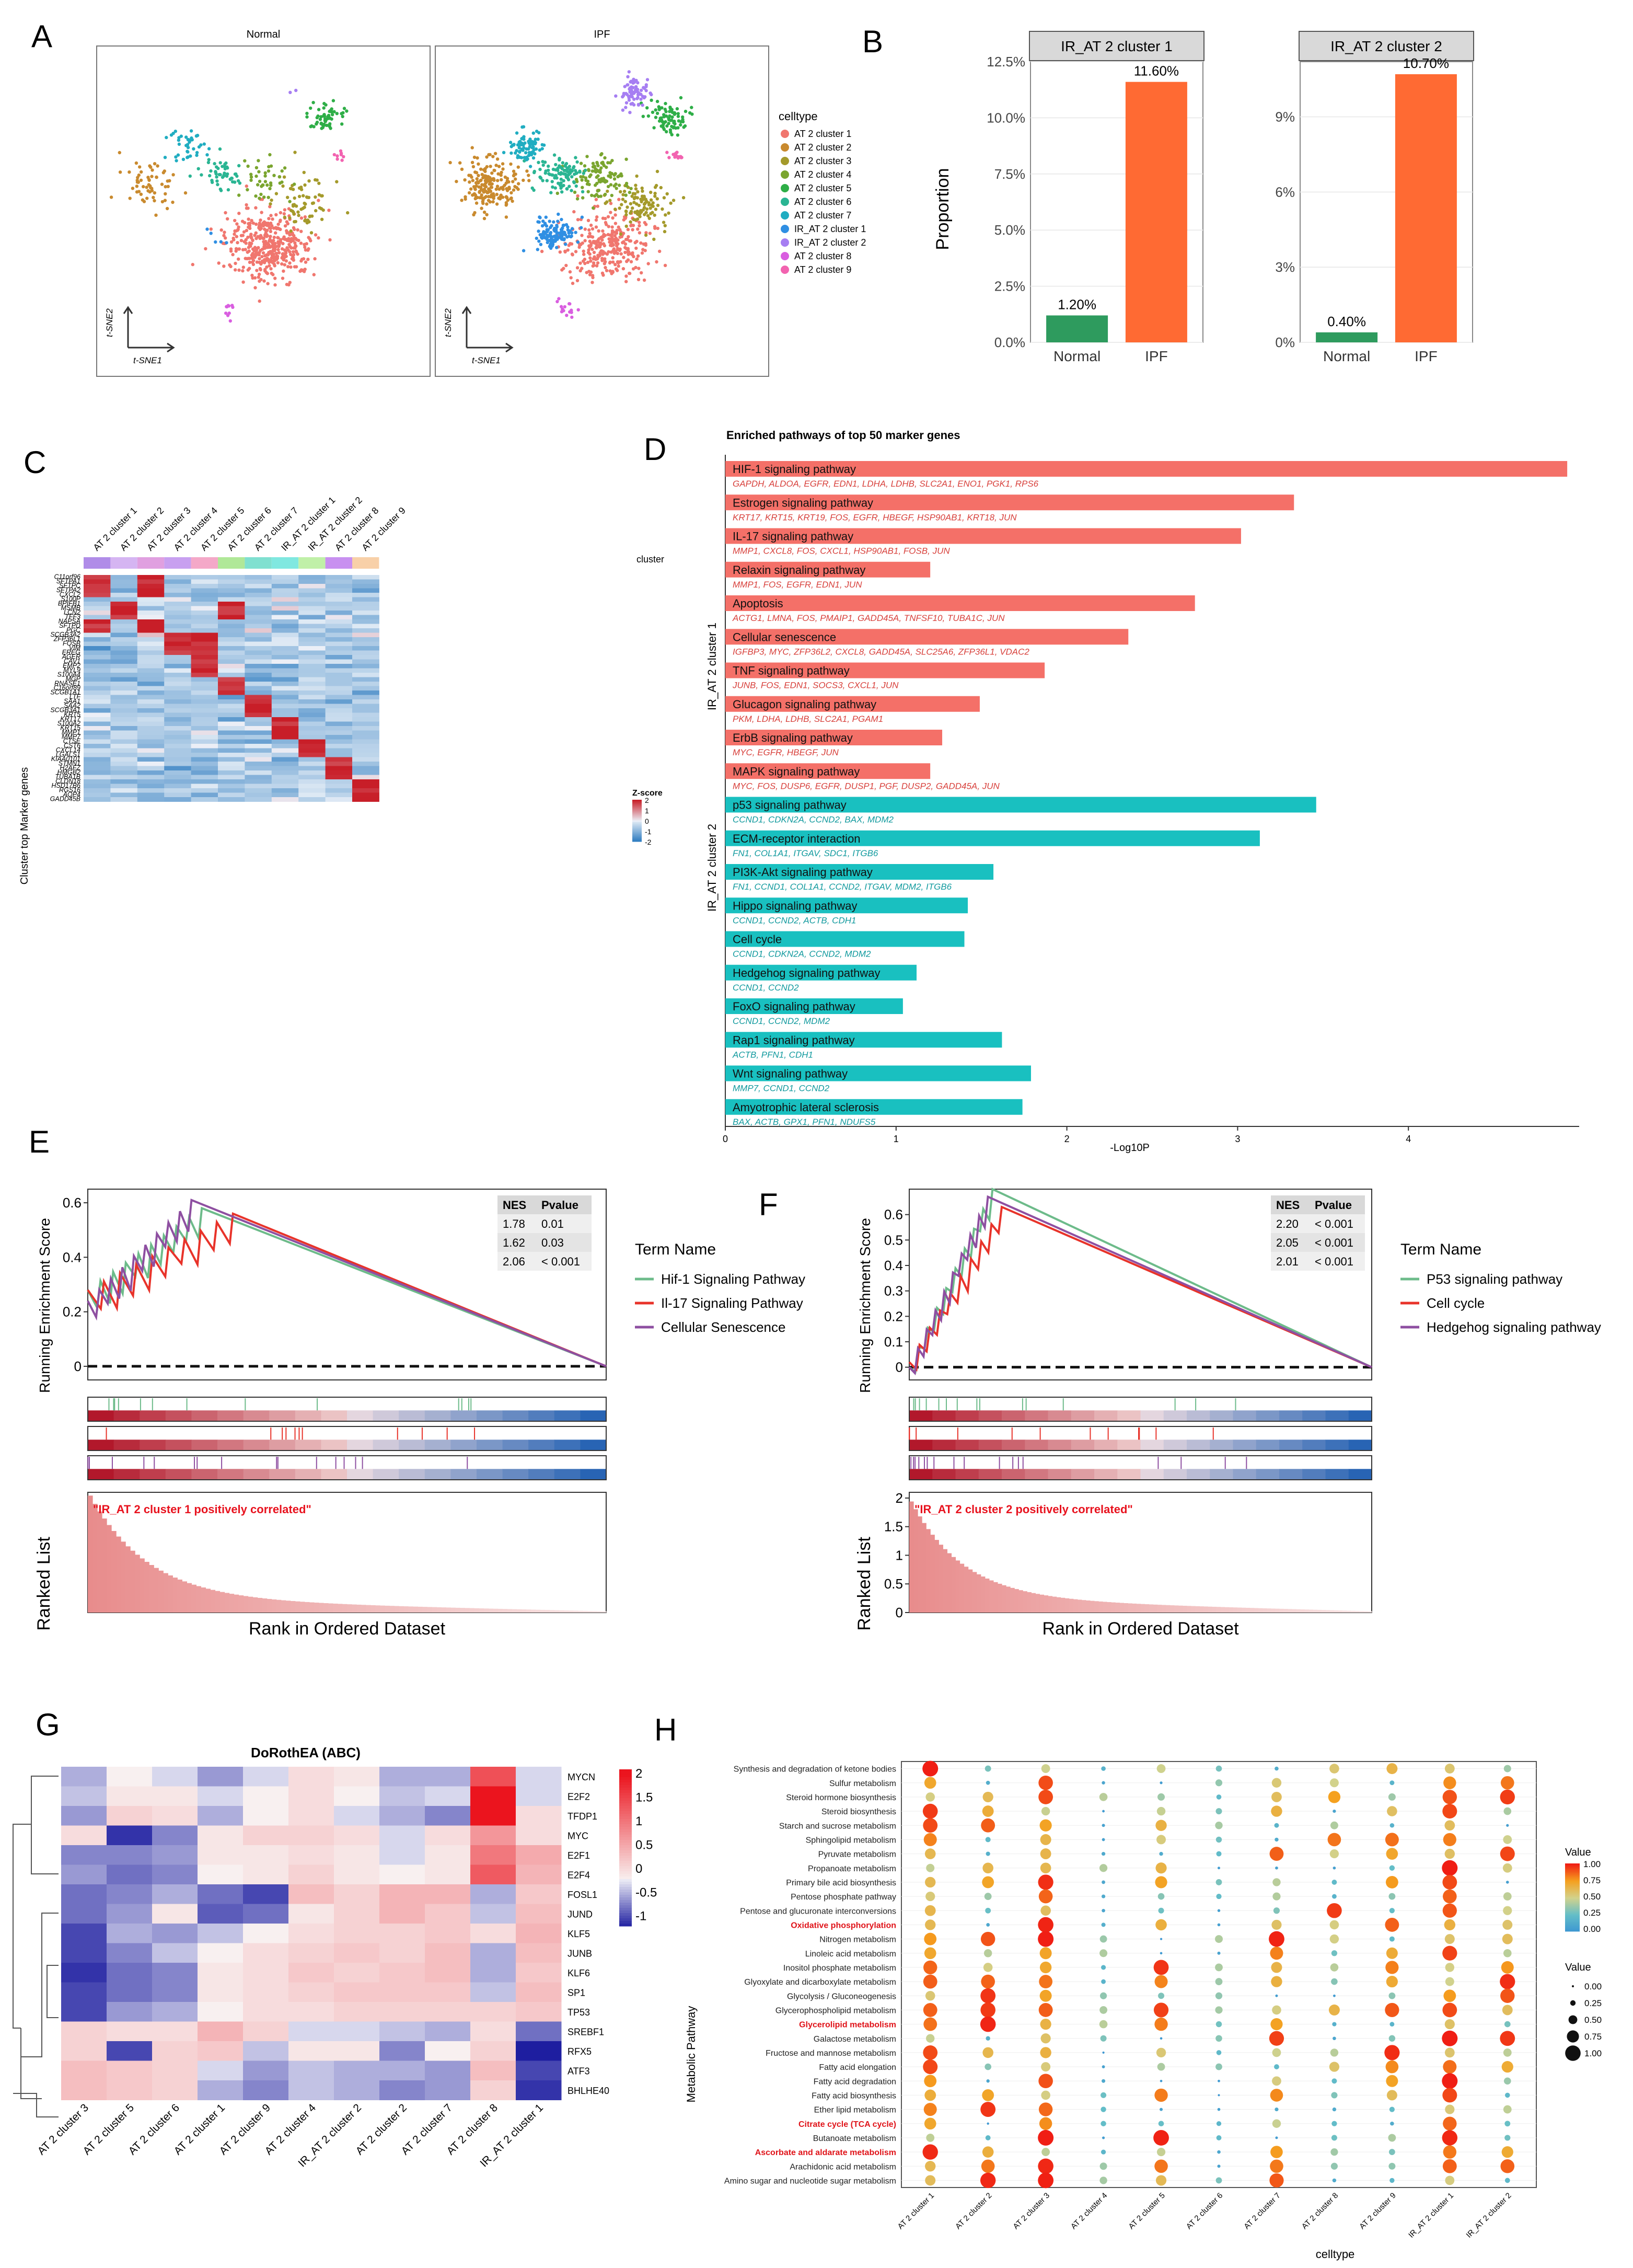  I want to click on cluster-annotation, so click(285, 563).